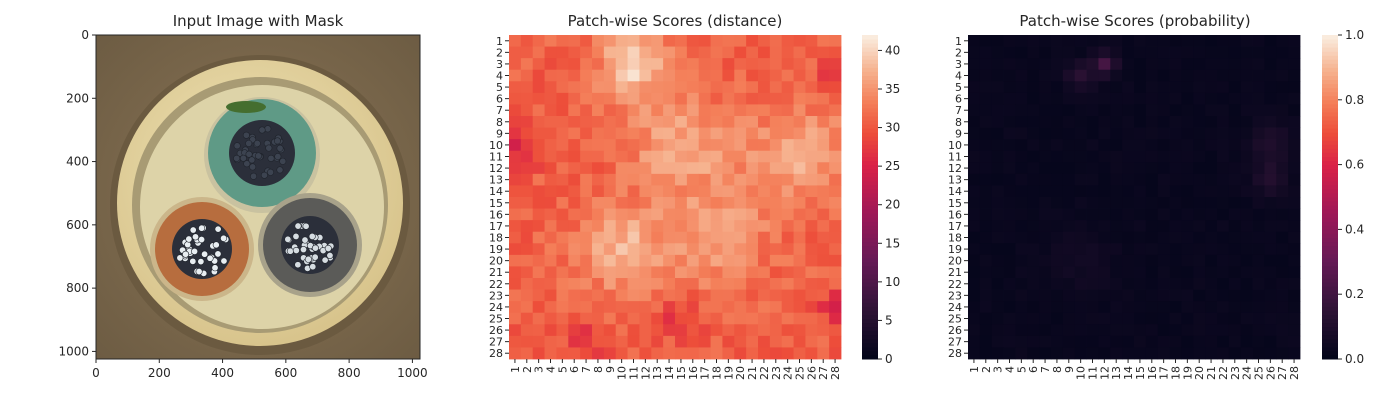 Image resolution: width=1400 pixels, height=400 pixels. What do you see at coordinates (349, 373) in the screenshot?
I see `x-tick-label: 800` at bounding box center [349, 373].